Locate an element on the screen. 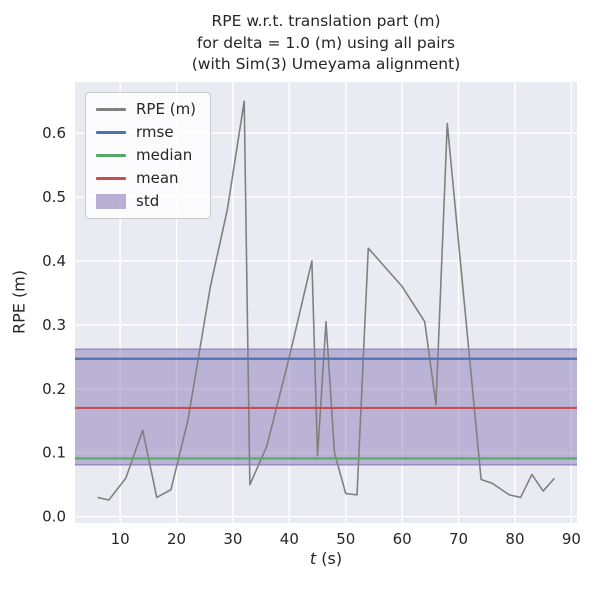 The height and width of the screenshot is (600, 600). y-tick-label: 0.2 is located at coordinates (54, 389).